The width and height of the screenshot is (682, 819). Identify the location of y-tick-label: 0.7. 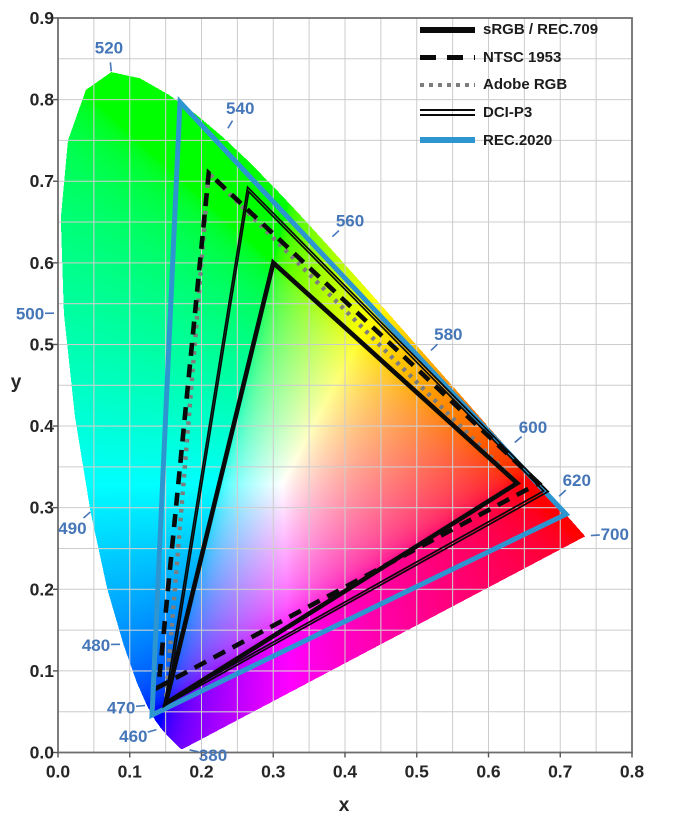
(42, 181).